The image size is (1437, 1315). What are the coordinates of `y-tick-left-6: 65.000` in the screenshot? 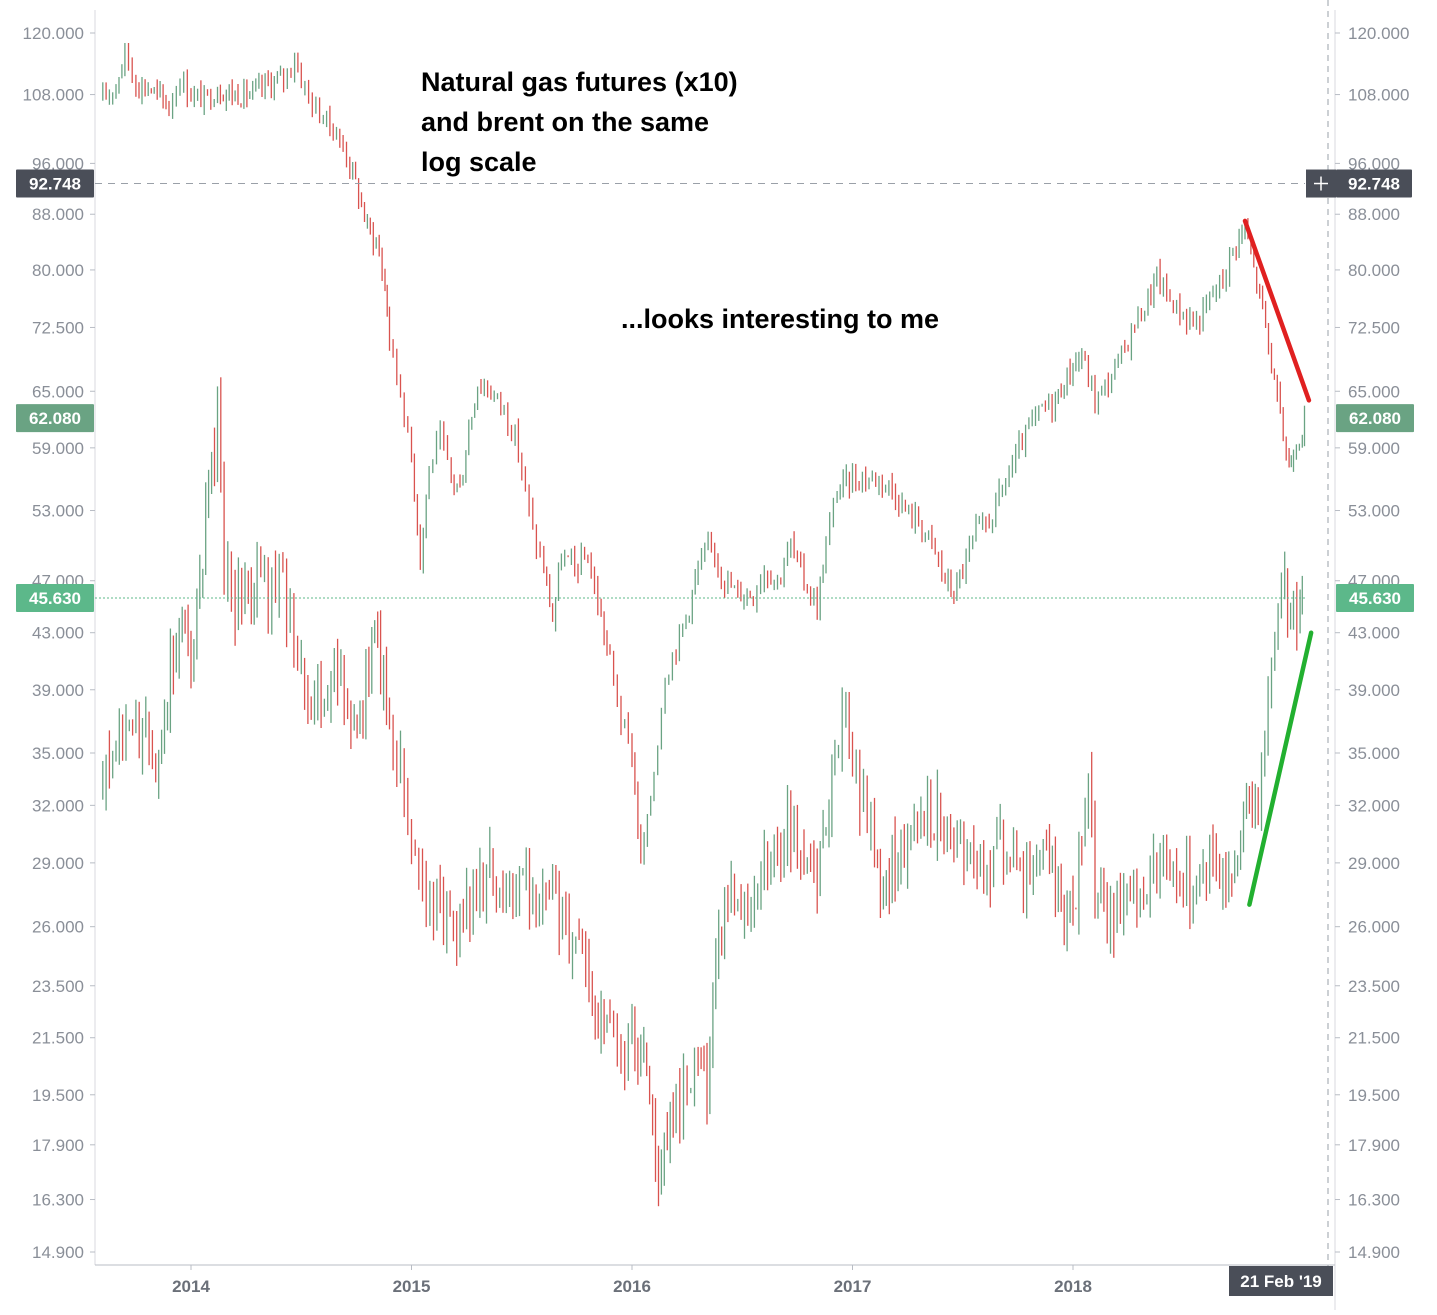 It's located at (58, 391).